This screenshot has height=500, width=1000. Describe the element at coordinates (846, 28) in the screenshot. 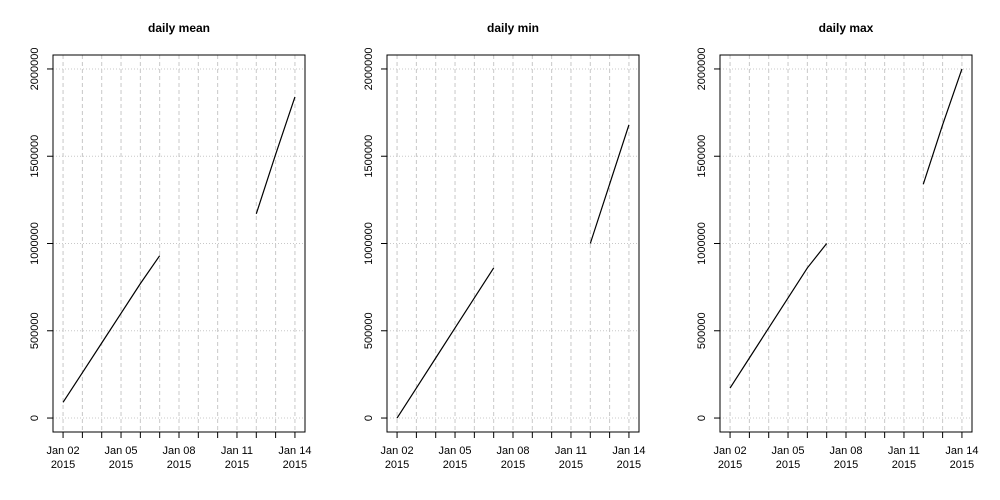

I see `chart-title: daily max` at that location.